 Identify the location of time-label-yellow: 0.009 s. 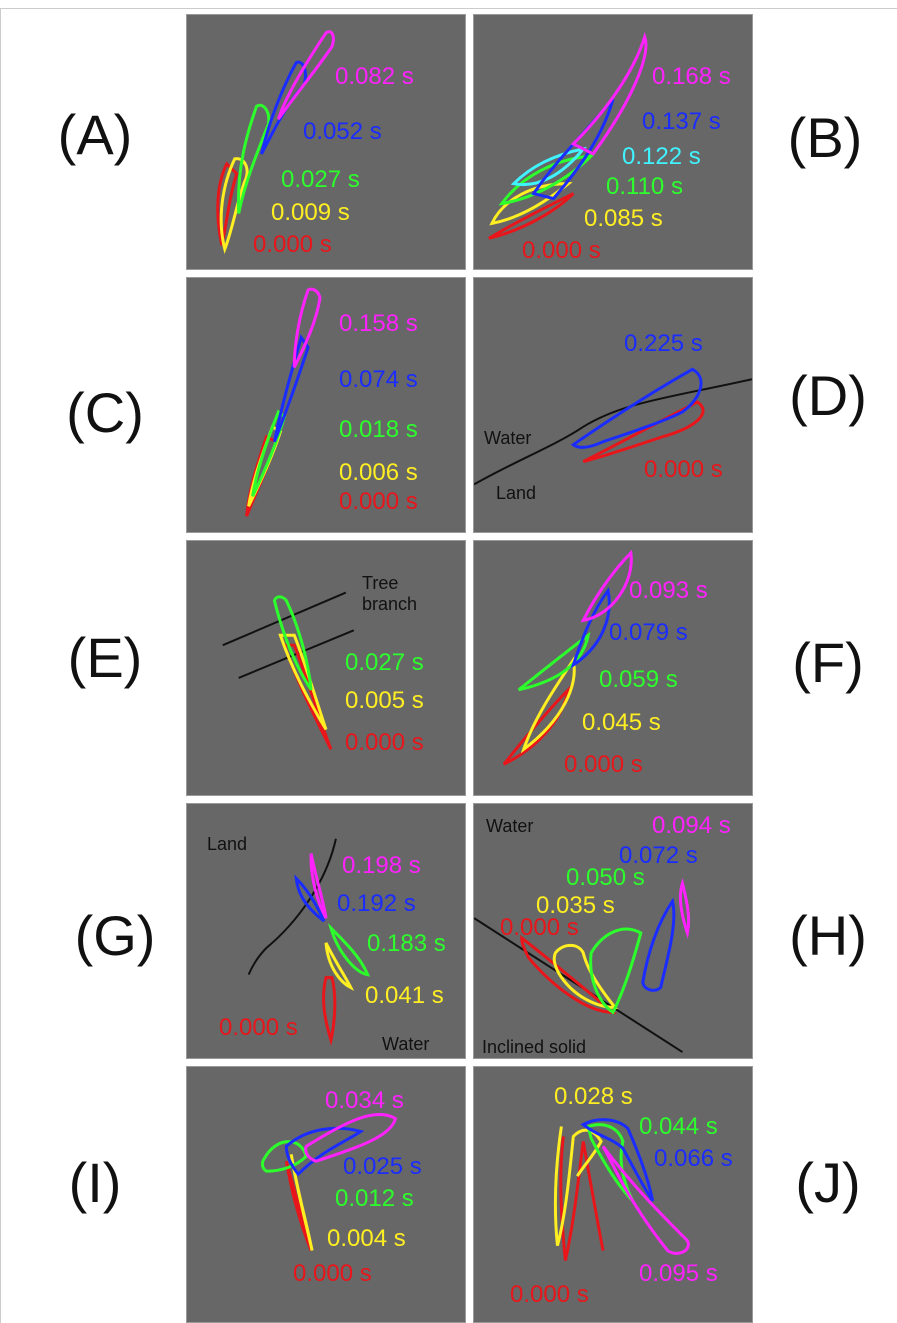
(310, 212).